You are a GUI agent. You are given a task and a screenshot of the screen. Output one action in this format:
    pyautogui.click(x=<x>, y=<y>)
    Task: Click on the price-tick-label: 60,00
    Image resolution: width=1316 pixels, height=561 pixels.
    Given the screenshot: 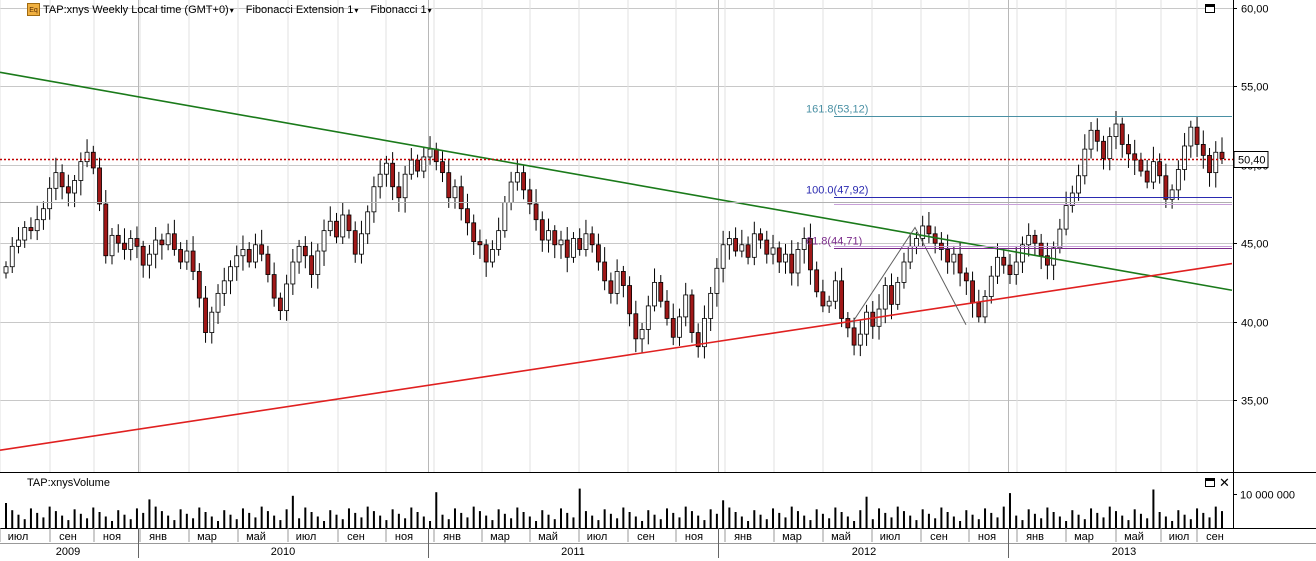 What is the action you would take?
    pyautogui.click(x=1255, y=10)
    